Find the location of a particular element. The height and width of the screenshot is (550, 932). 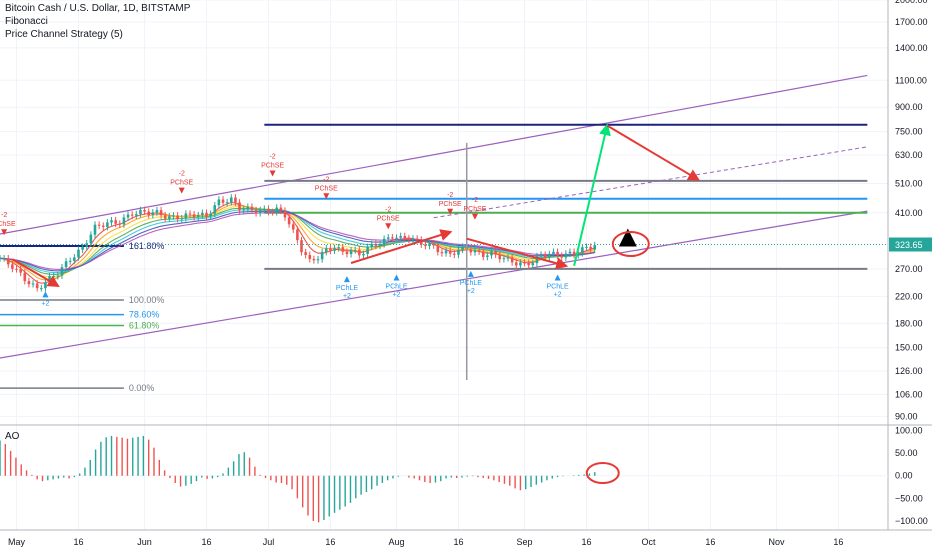

projection-dashed-line is located at coordinates (650, 182).